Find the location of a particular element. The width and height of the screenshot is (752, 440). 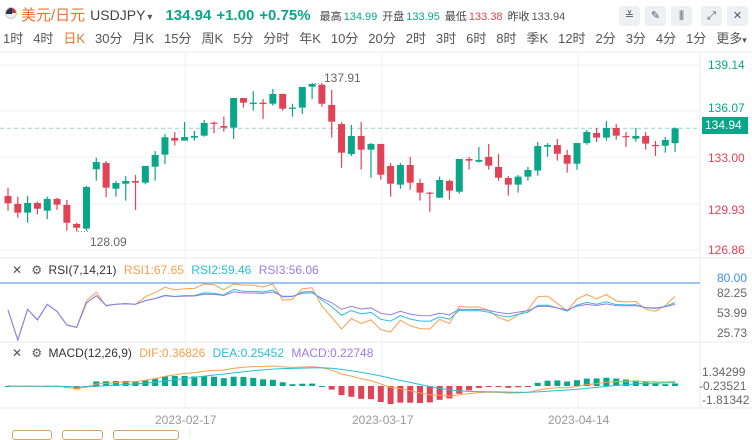

macd-axis-label: -1.81342 is located at coordinates (726, 400).